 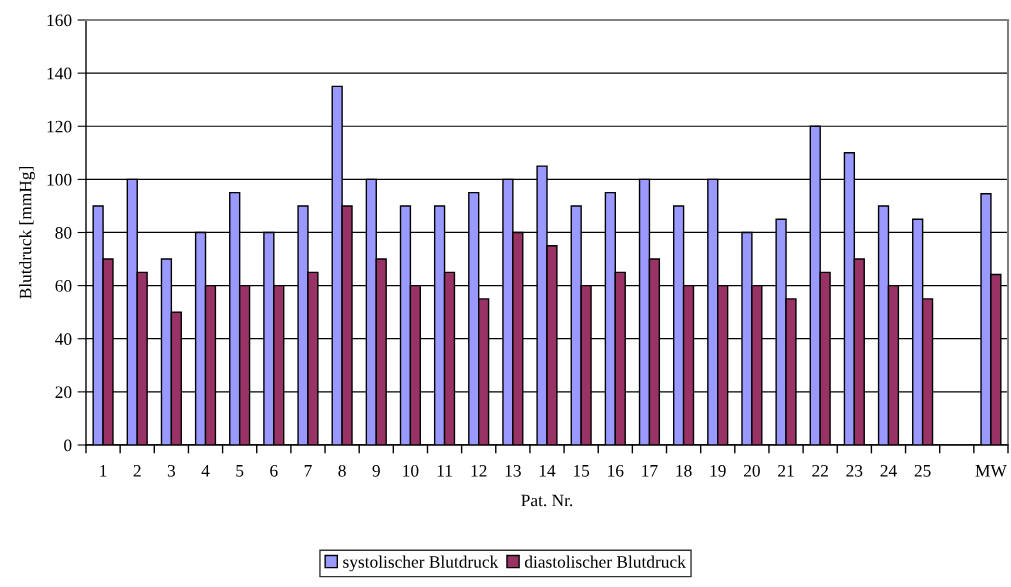 I want to click on x-tick-label: 15, so click(x=581, y=471).